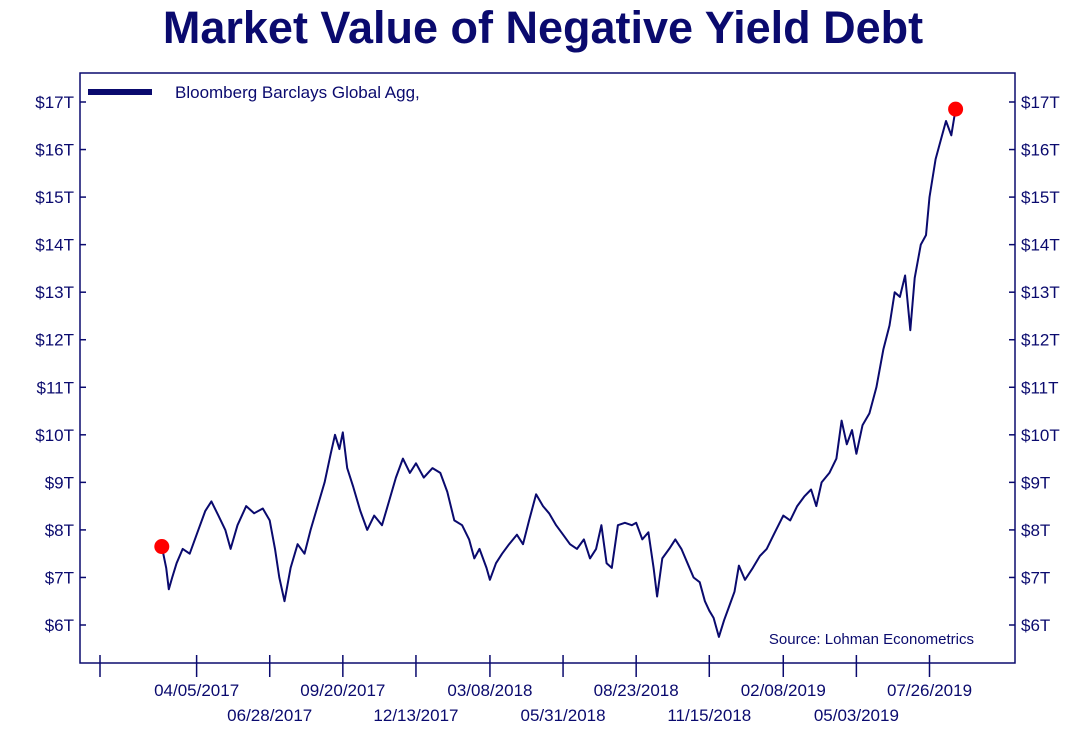  I want to click on x-tick-label: 08/23/2018, so click(636, 690).